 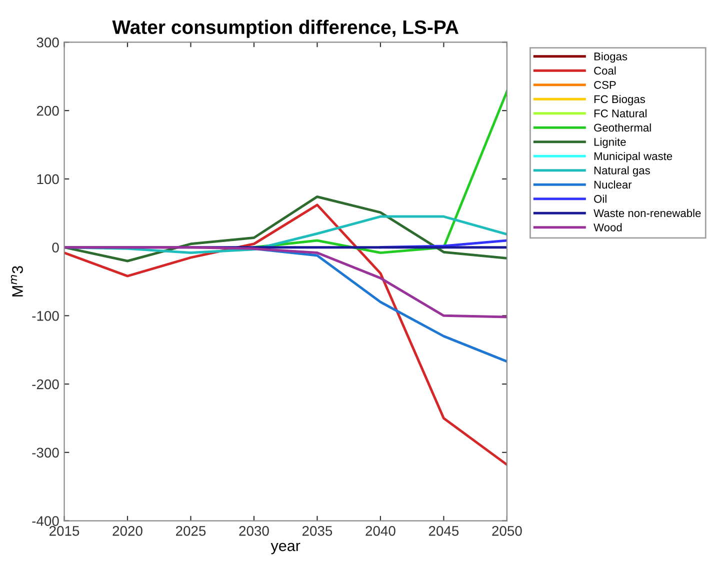 I want to click on y-axis-title: M$^{m}$3, so click(x=16, y=281).